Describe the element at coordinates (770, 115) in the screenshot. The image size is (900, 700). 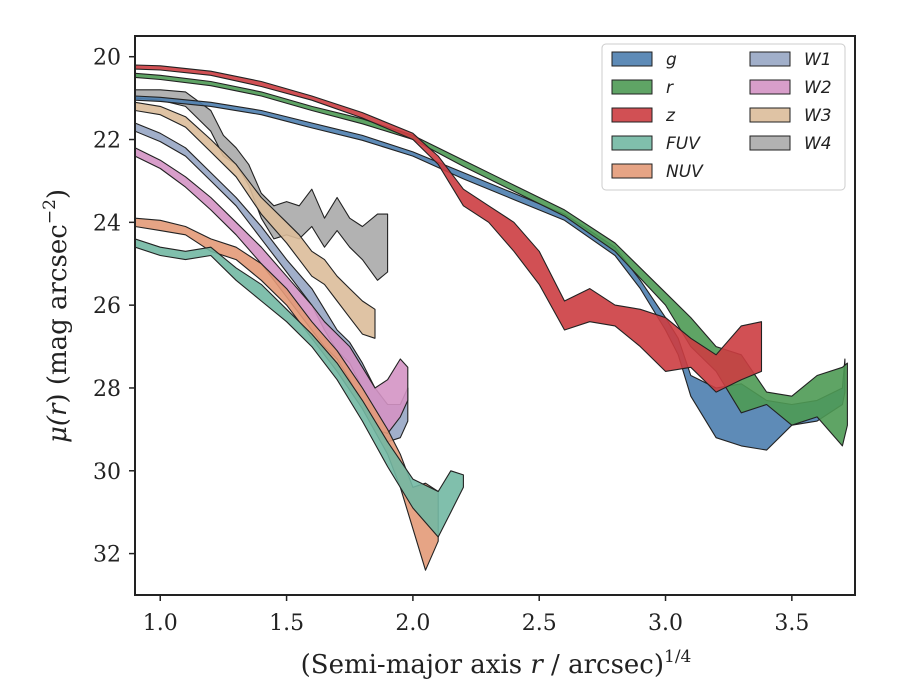
I see `legend-swatch-W3` at that location.